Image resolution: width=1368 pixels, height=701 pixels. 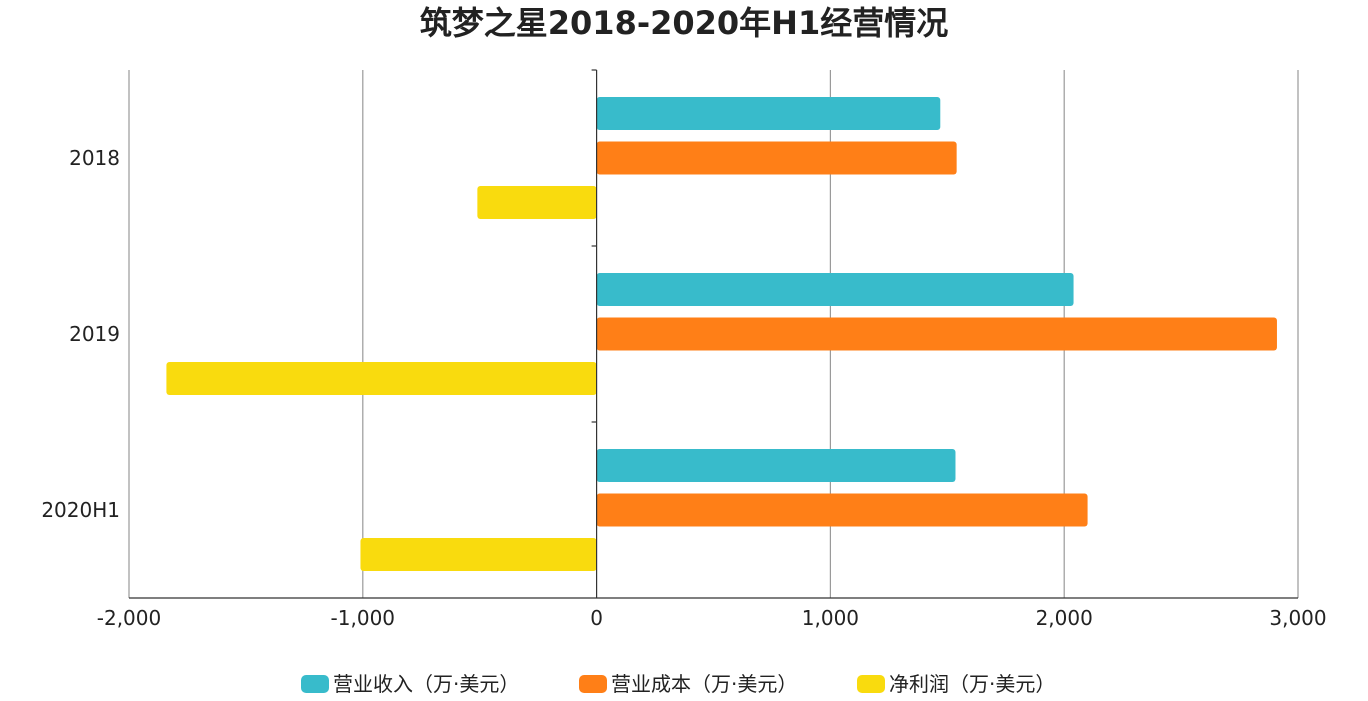 I want to click on legend: 营业收入（万·美元） 营业成本（万·美元） 净利润（万·美元）, so click(x=678, y=684).